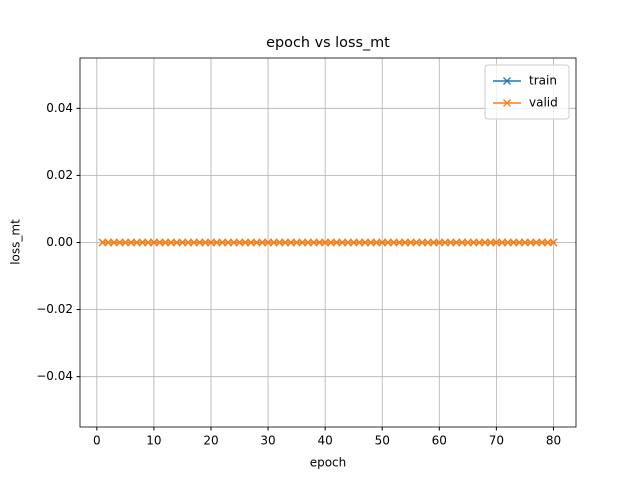  I want to click on x-tick-label: 30, so click(267, 441).